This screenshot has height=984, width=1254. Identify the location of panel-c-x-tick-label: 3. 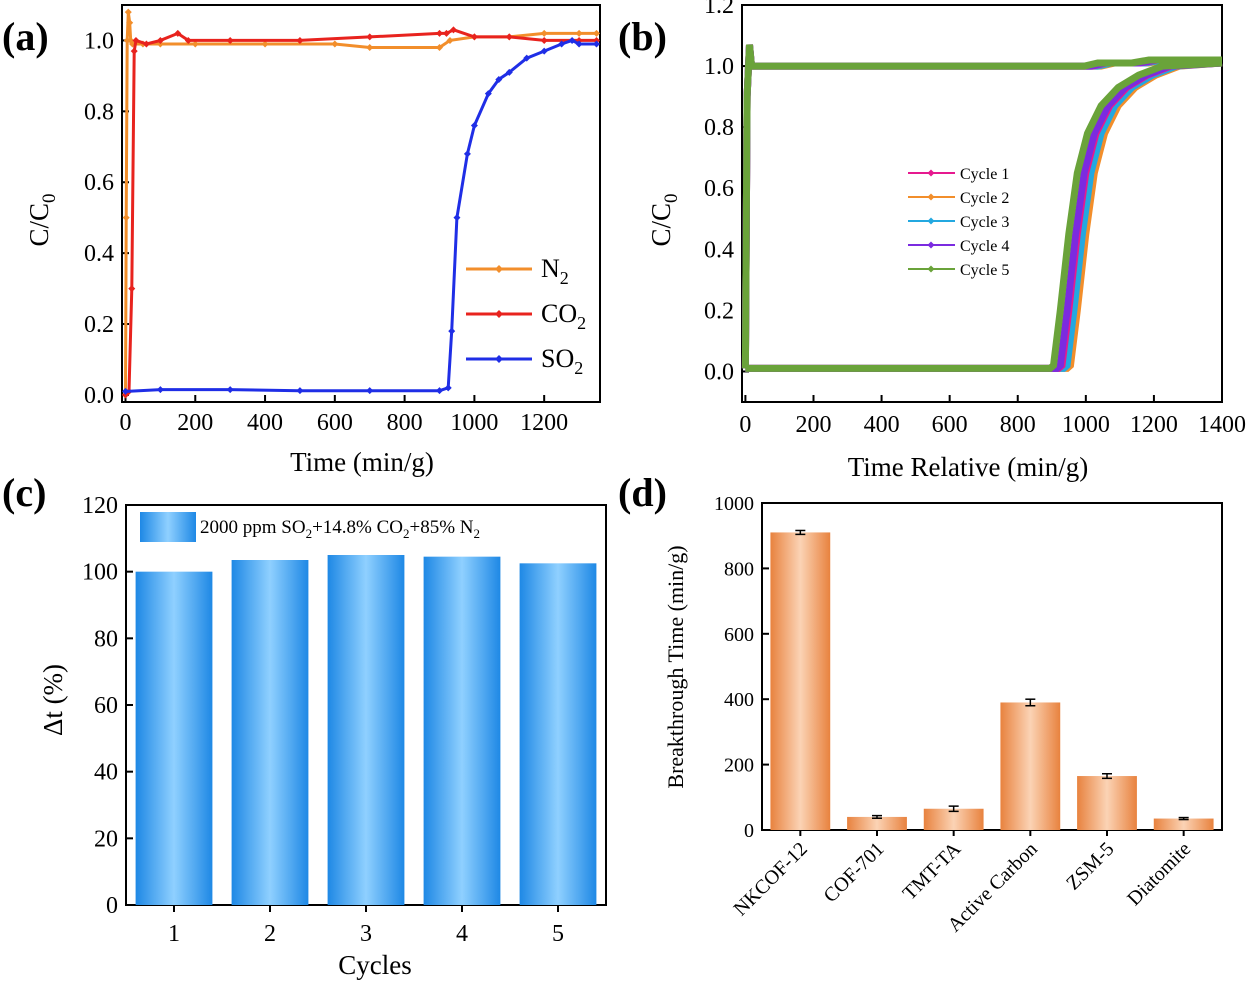
(366, 934).